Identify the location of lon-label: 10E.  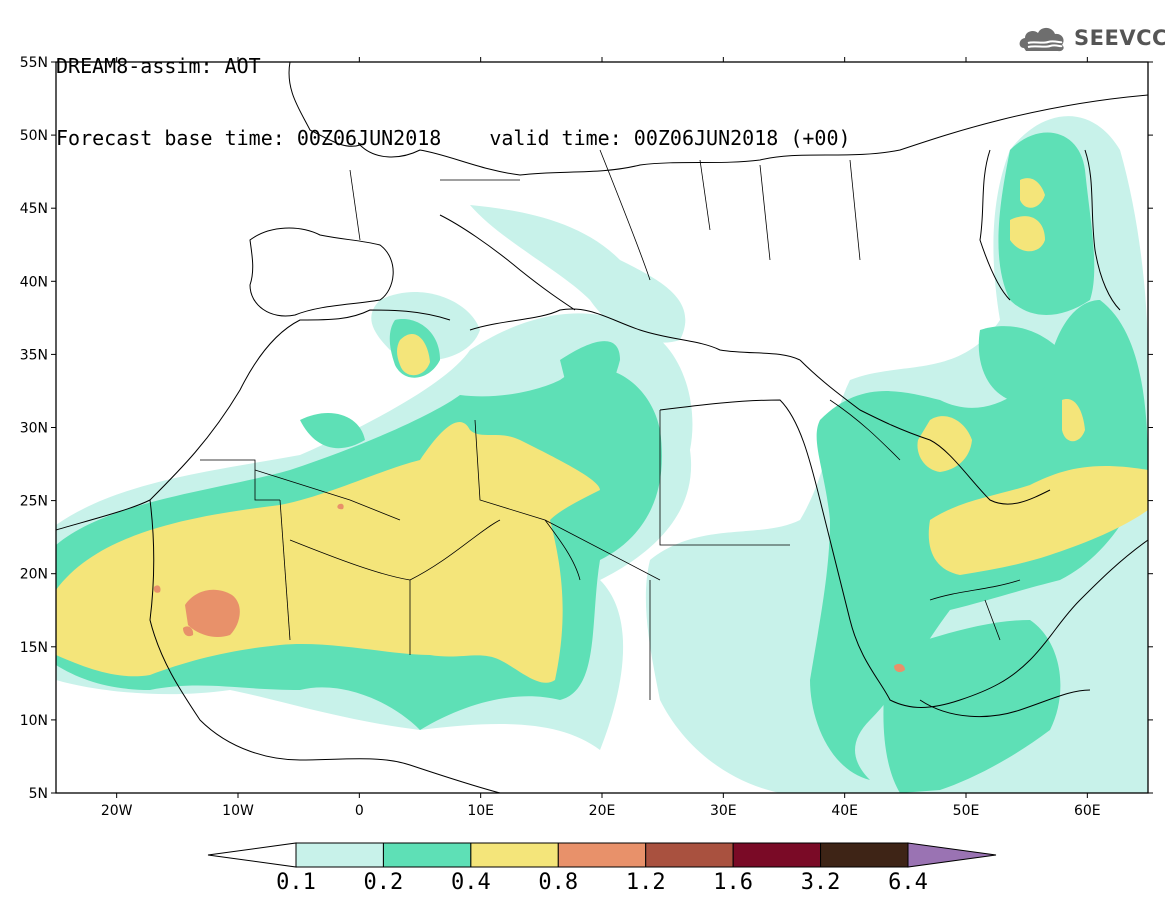
(480, 811).